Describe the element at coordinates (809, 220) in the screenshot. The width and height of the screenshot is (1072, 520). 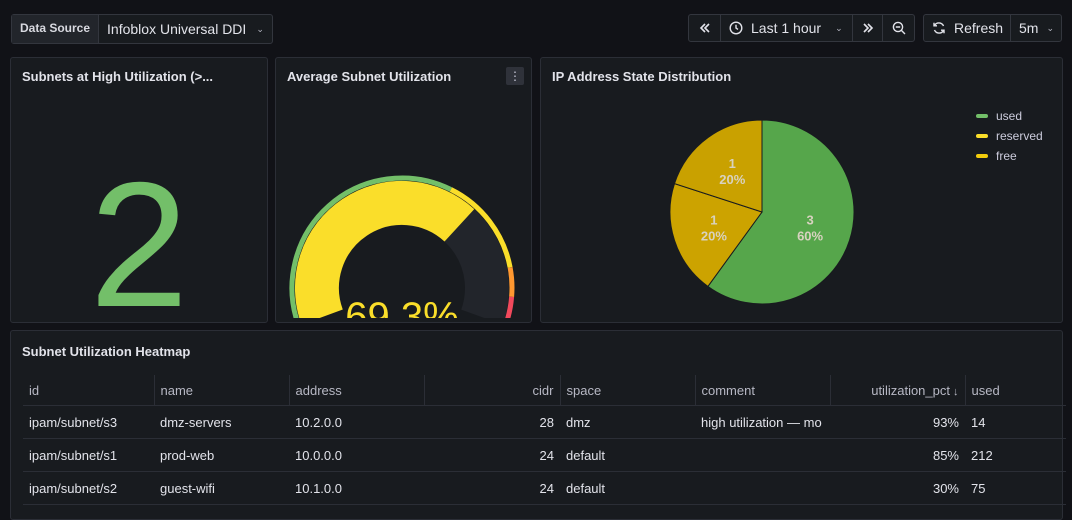
I see `pie-value-label: 3` at that location.